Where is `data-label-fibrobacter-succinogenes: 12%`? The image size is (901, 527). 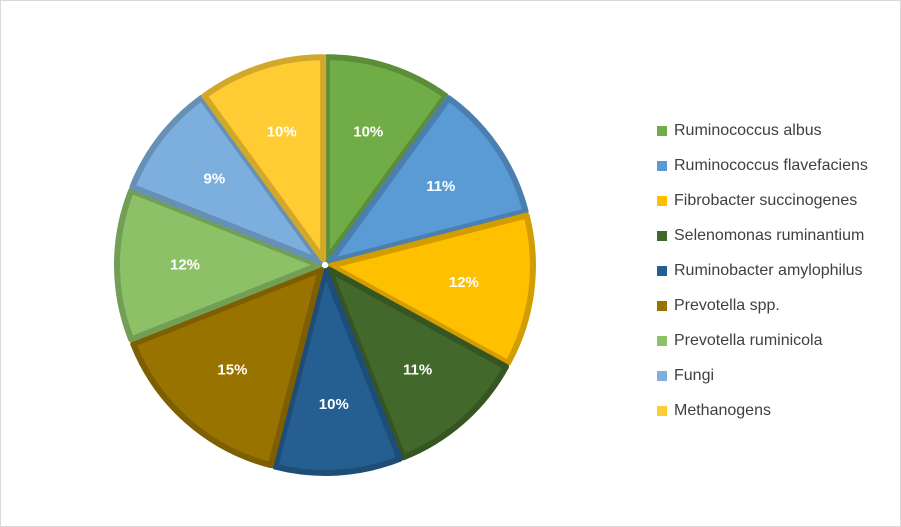 data-label-fibrobacter-succinogenes: 12% is located at coordinates (464, 282).